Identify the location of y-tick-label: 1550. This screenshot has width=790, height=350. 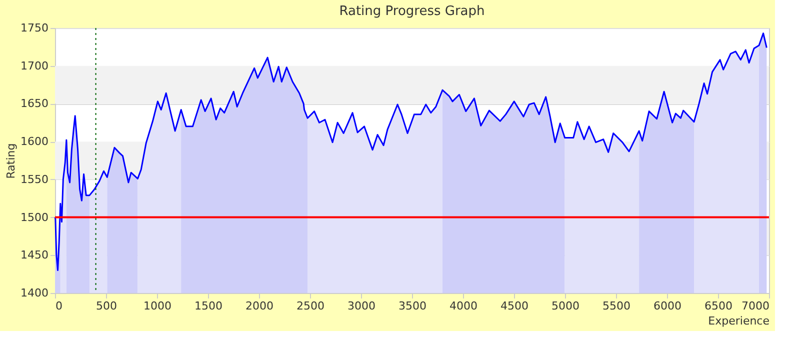
(34, 179).